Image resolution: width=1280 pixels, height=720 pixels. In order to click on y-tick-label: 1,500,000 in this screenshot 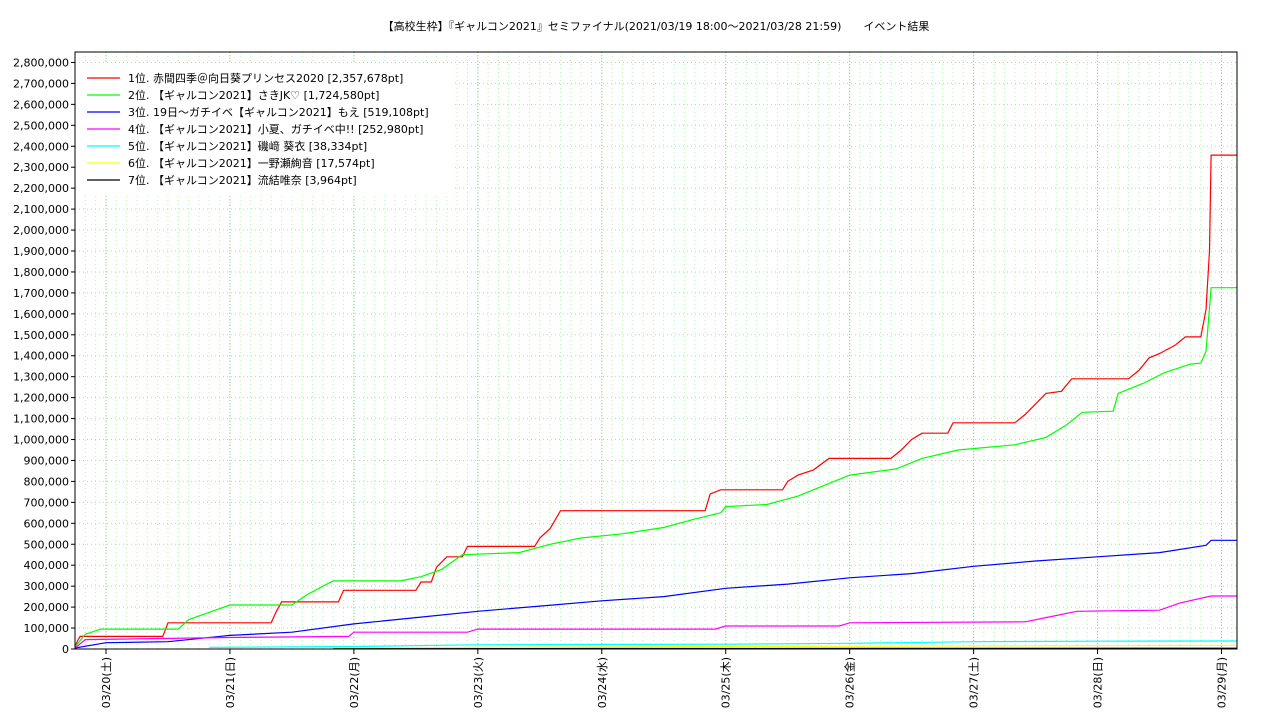, I will do `click(41, 335)`.